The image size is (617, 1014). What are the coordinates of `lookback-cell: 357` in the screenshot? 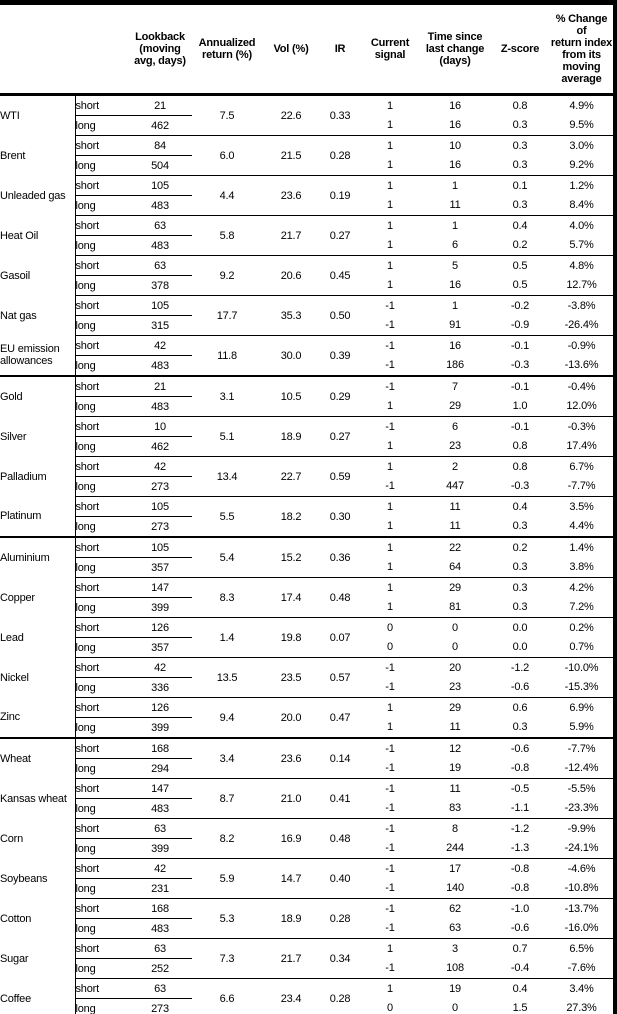 It's located at (160, 647).